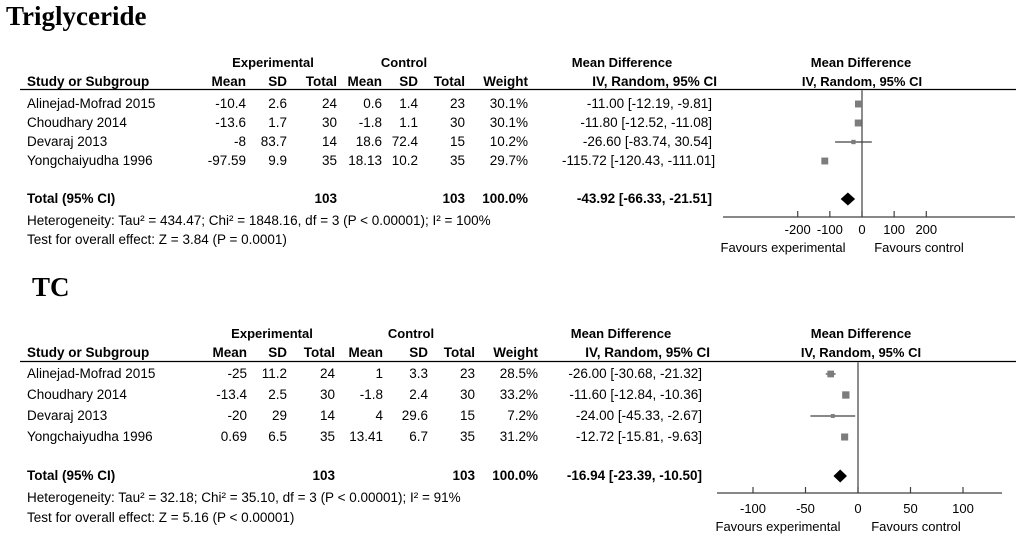  What do you see at coordinates (277, 122) in the screenshot?
I see `exp-sd-value: 1.7` at bounding box center [277, 122].